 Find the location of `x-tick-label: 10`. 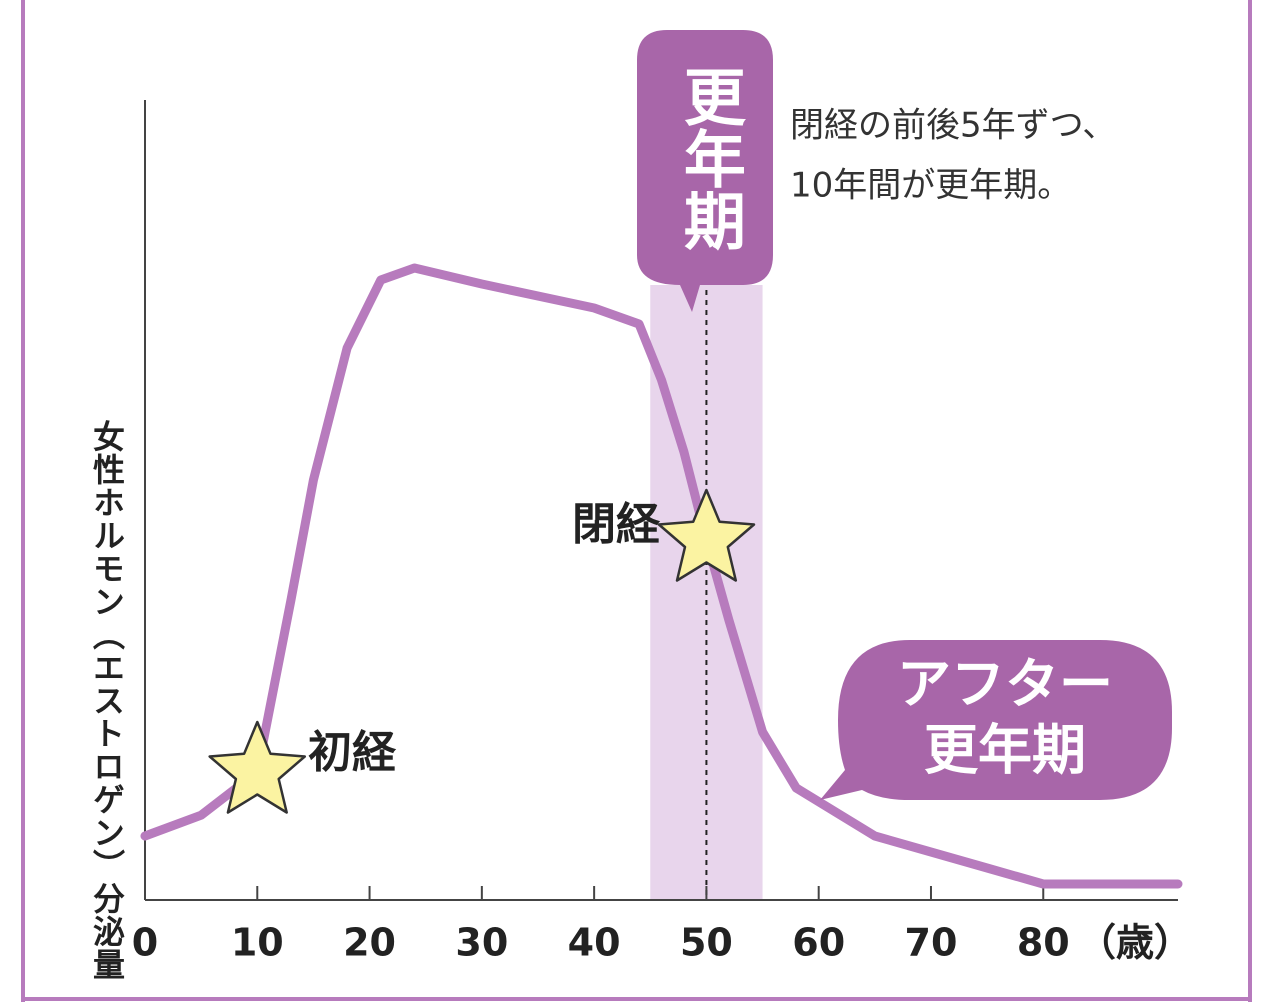

x-tick-label: 10 is located at coordinates (257, 943).